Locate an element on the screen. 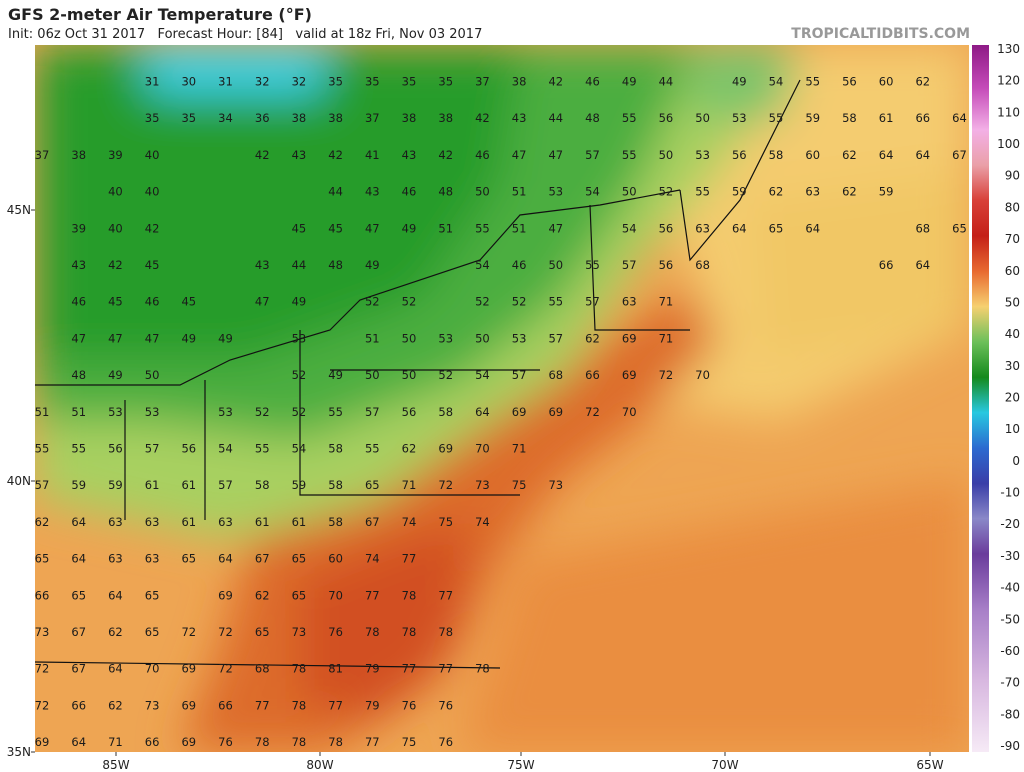 The image size is (1024, 772). temperature-label: 68 is located at coordinates (555, 375).